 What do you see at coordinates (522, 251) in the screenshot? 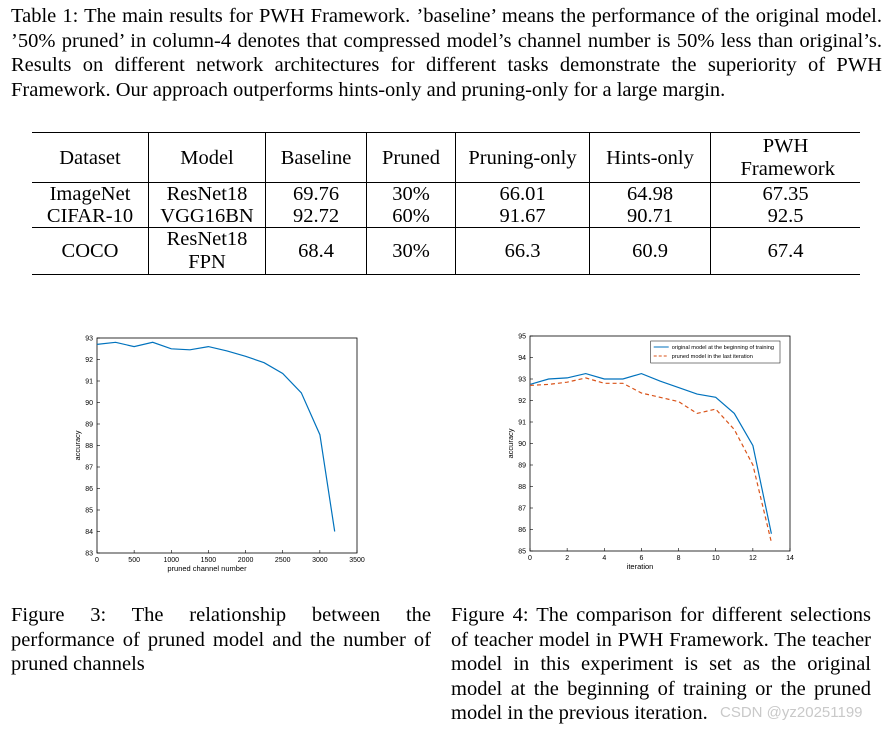
I see `cell-pruning-only: 66.3` at bounding box center [522, 251].